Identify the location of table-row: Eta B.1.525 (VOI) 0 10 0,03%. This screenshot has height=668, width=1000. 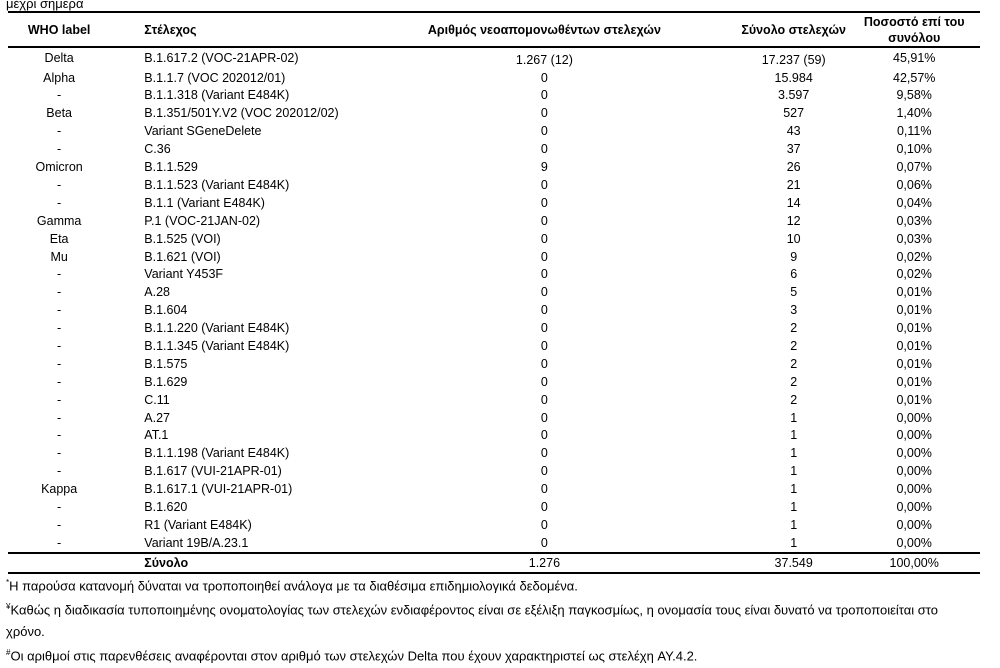
(494, 239).